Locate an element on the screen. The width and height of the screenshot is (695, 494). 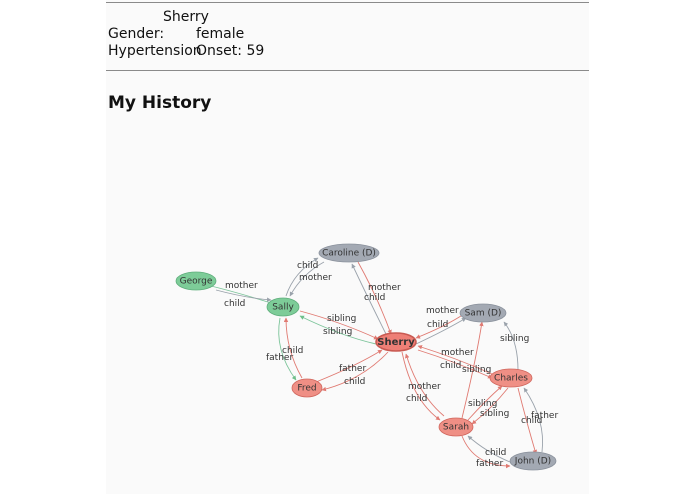
edge-sally-caroline is located at coordinates (302, 277).